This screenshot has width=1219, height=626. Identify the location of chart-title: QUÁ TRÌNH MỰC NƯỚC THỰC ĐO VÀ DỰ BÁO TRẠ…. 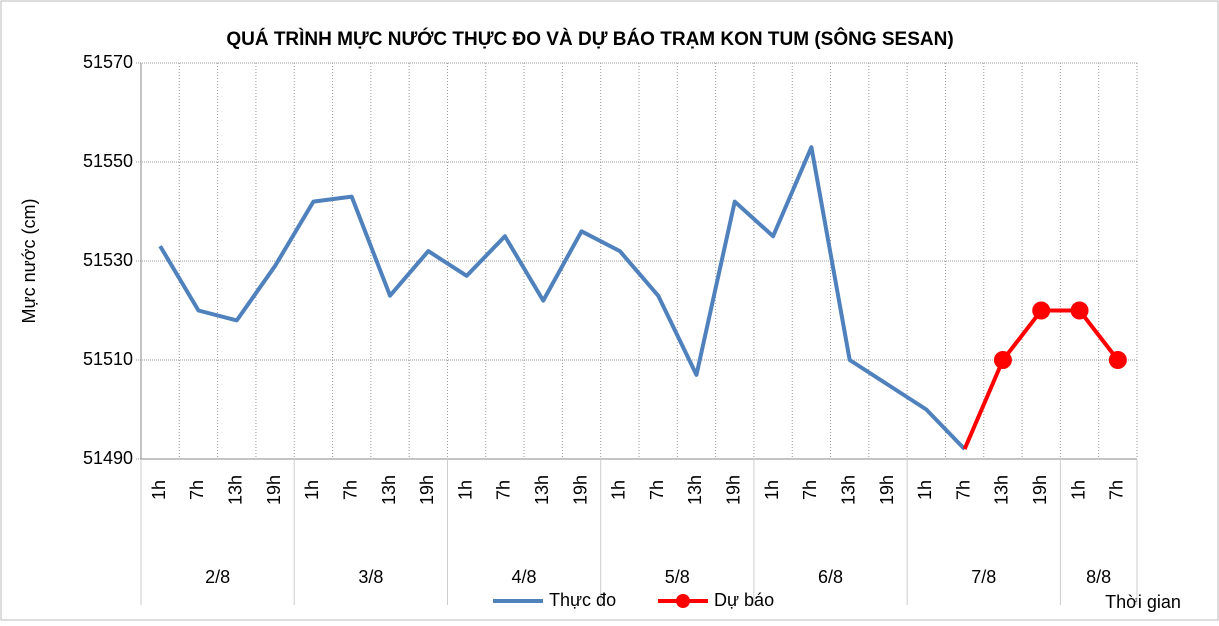
(589, 39).